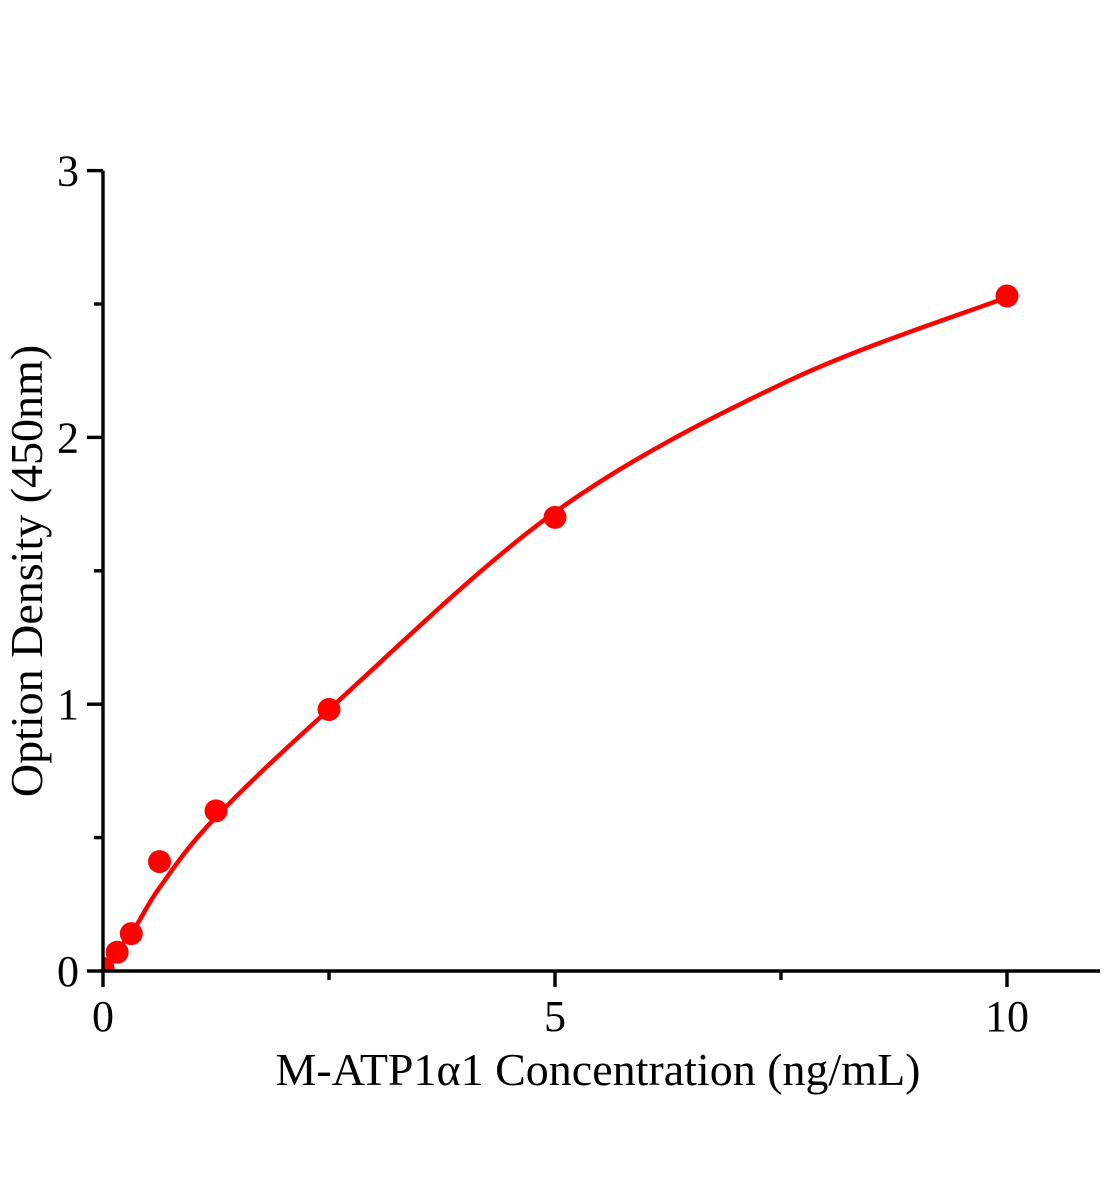 The height and width of the screenshot is (1200, 1104). Describe the element at coordinates (1007, 1016) in the screenshot. I see `x-tick-label: 10` at that location.